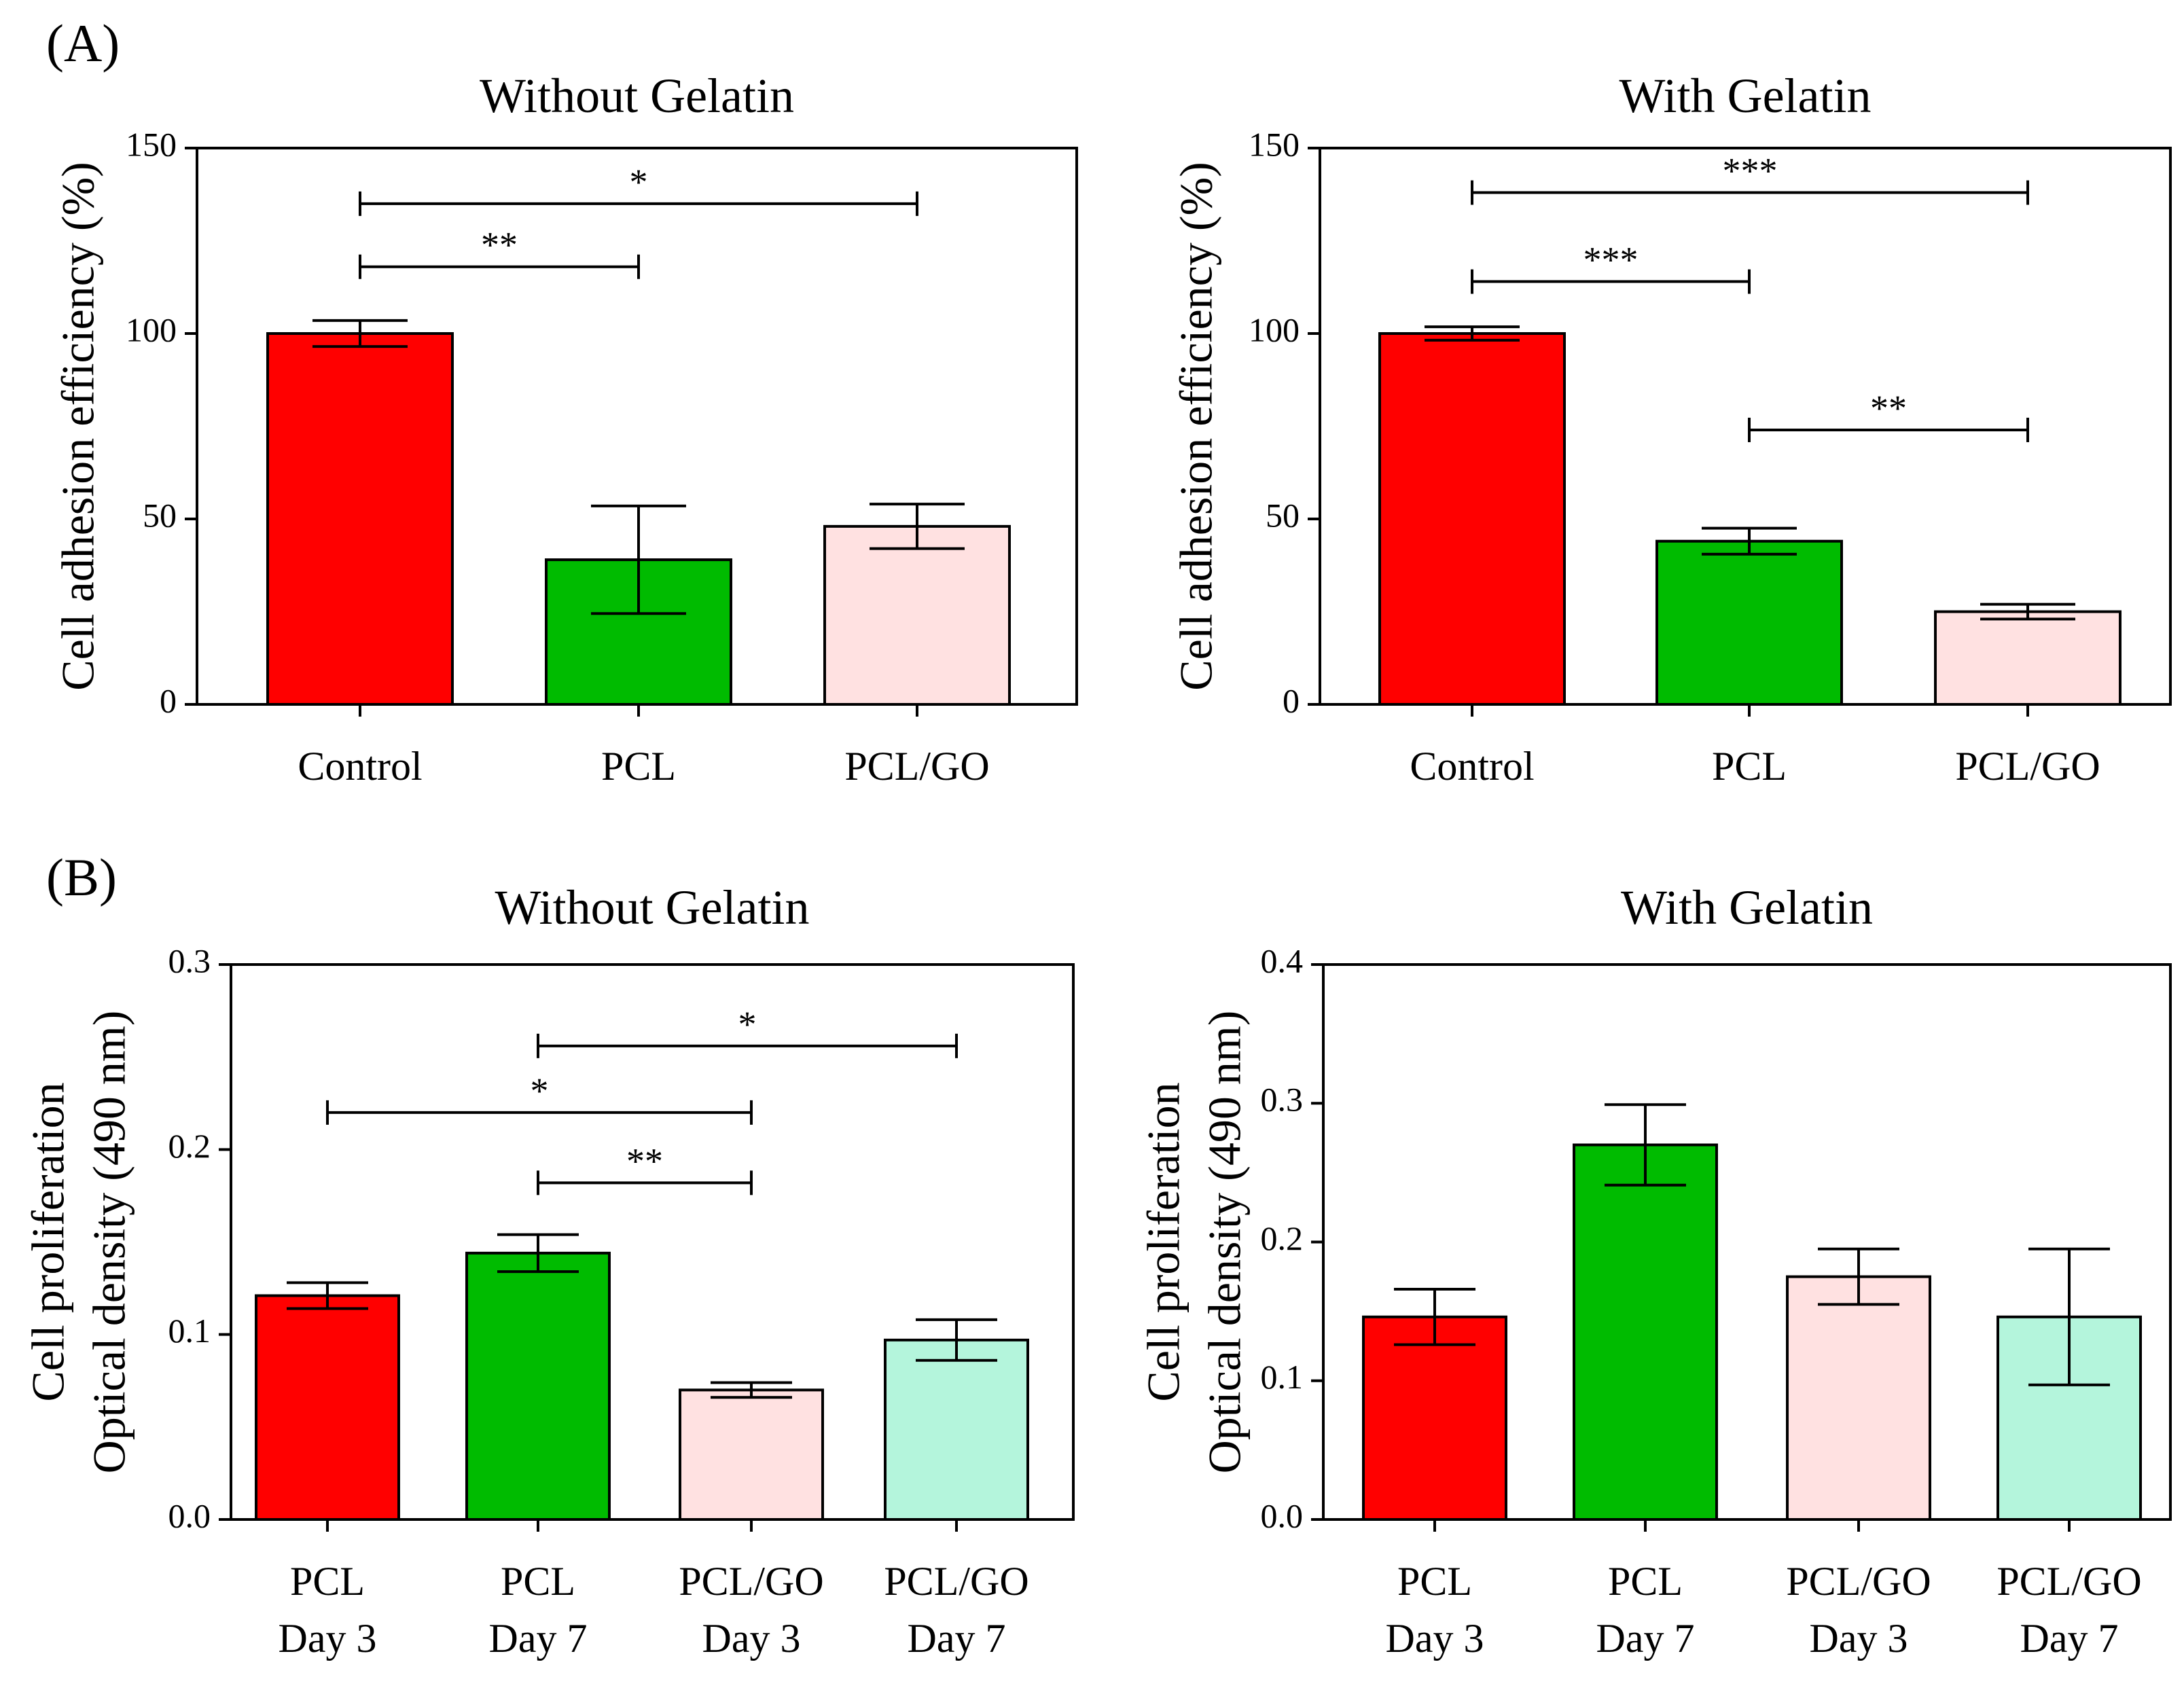 The width and height of the screenshot is (2184, 1692). Describe the element at coordinates (1282, 960) in the screenshot. I see `y-tick-label: 0.4` at that location.